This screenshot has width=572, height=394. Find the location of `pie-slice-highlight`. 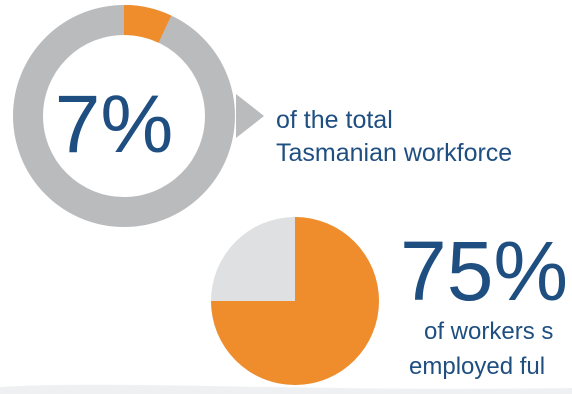

pie-slice-highlight is located at coordinates (295, 301).